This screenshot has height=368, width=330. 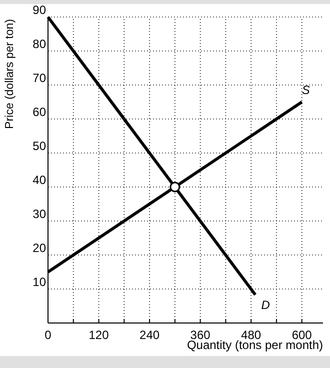 What do you see at coordinates (39, 10) in the screenshot?
I see `y-tick-label: 90` at bounding box center [39, 10].